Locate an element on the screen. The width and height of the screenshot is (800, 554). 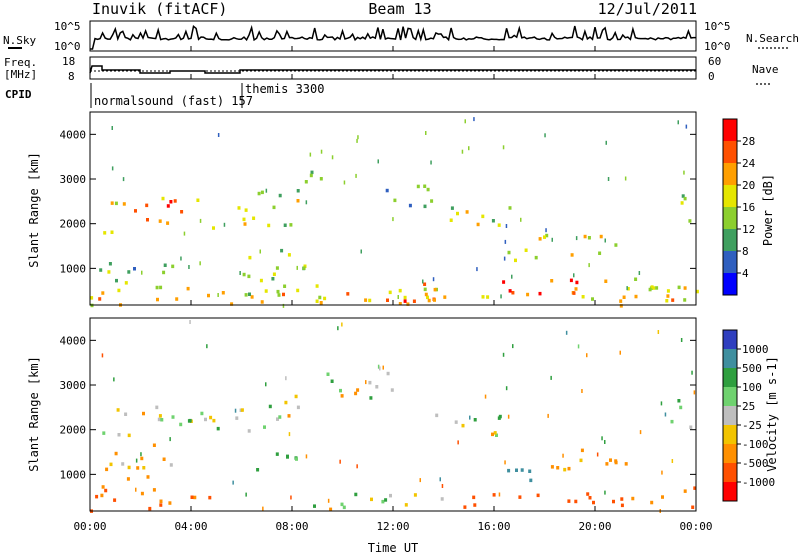
freq-label-bottom: [MHz] is located at coordinates (20, 74).